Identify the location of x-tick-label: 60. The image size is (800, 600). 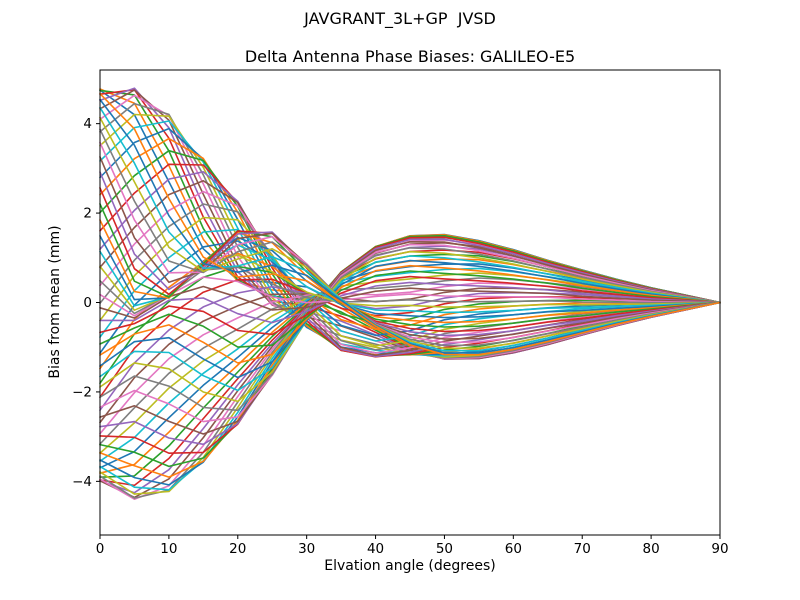
(513, 549).